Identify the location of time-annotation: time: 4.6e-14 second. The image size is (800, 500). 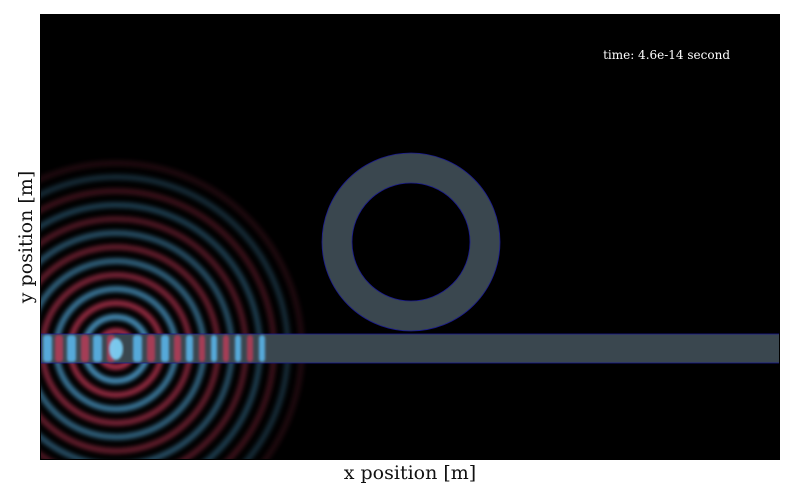
(666, 55).